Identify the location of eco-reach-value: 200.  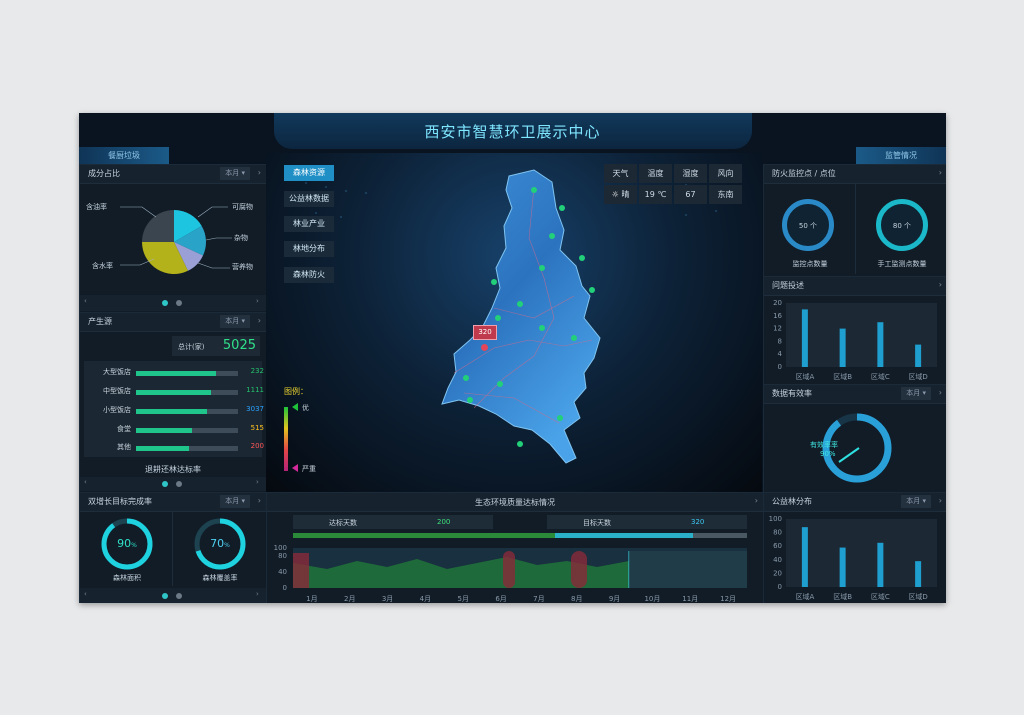
(444, 522).